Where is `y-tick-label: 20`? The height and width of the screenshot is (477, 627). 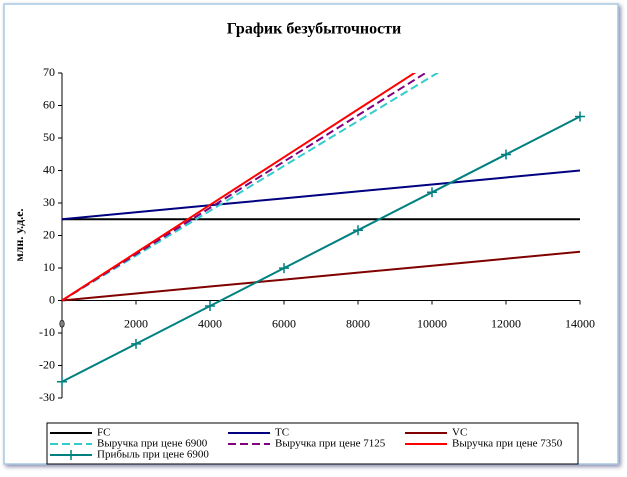
y-tick-label: 20 is located at coordinates (49, 234).